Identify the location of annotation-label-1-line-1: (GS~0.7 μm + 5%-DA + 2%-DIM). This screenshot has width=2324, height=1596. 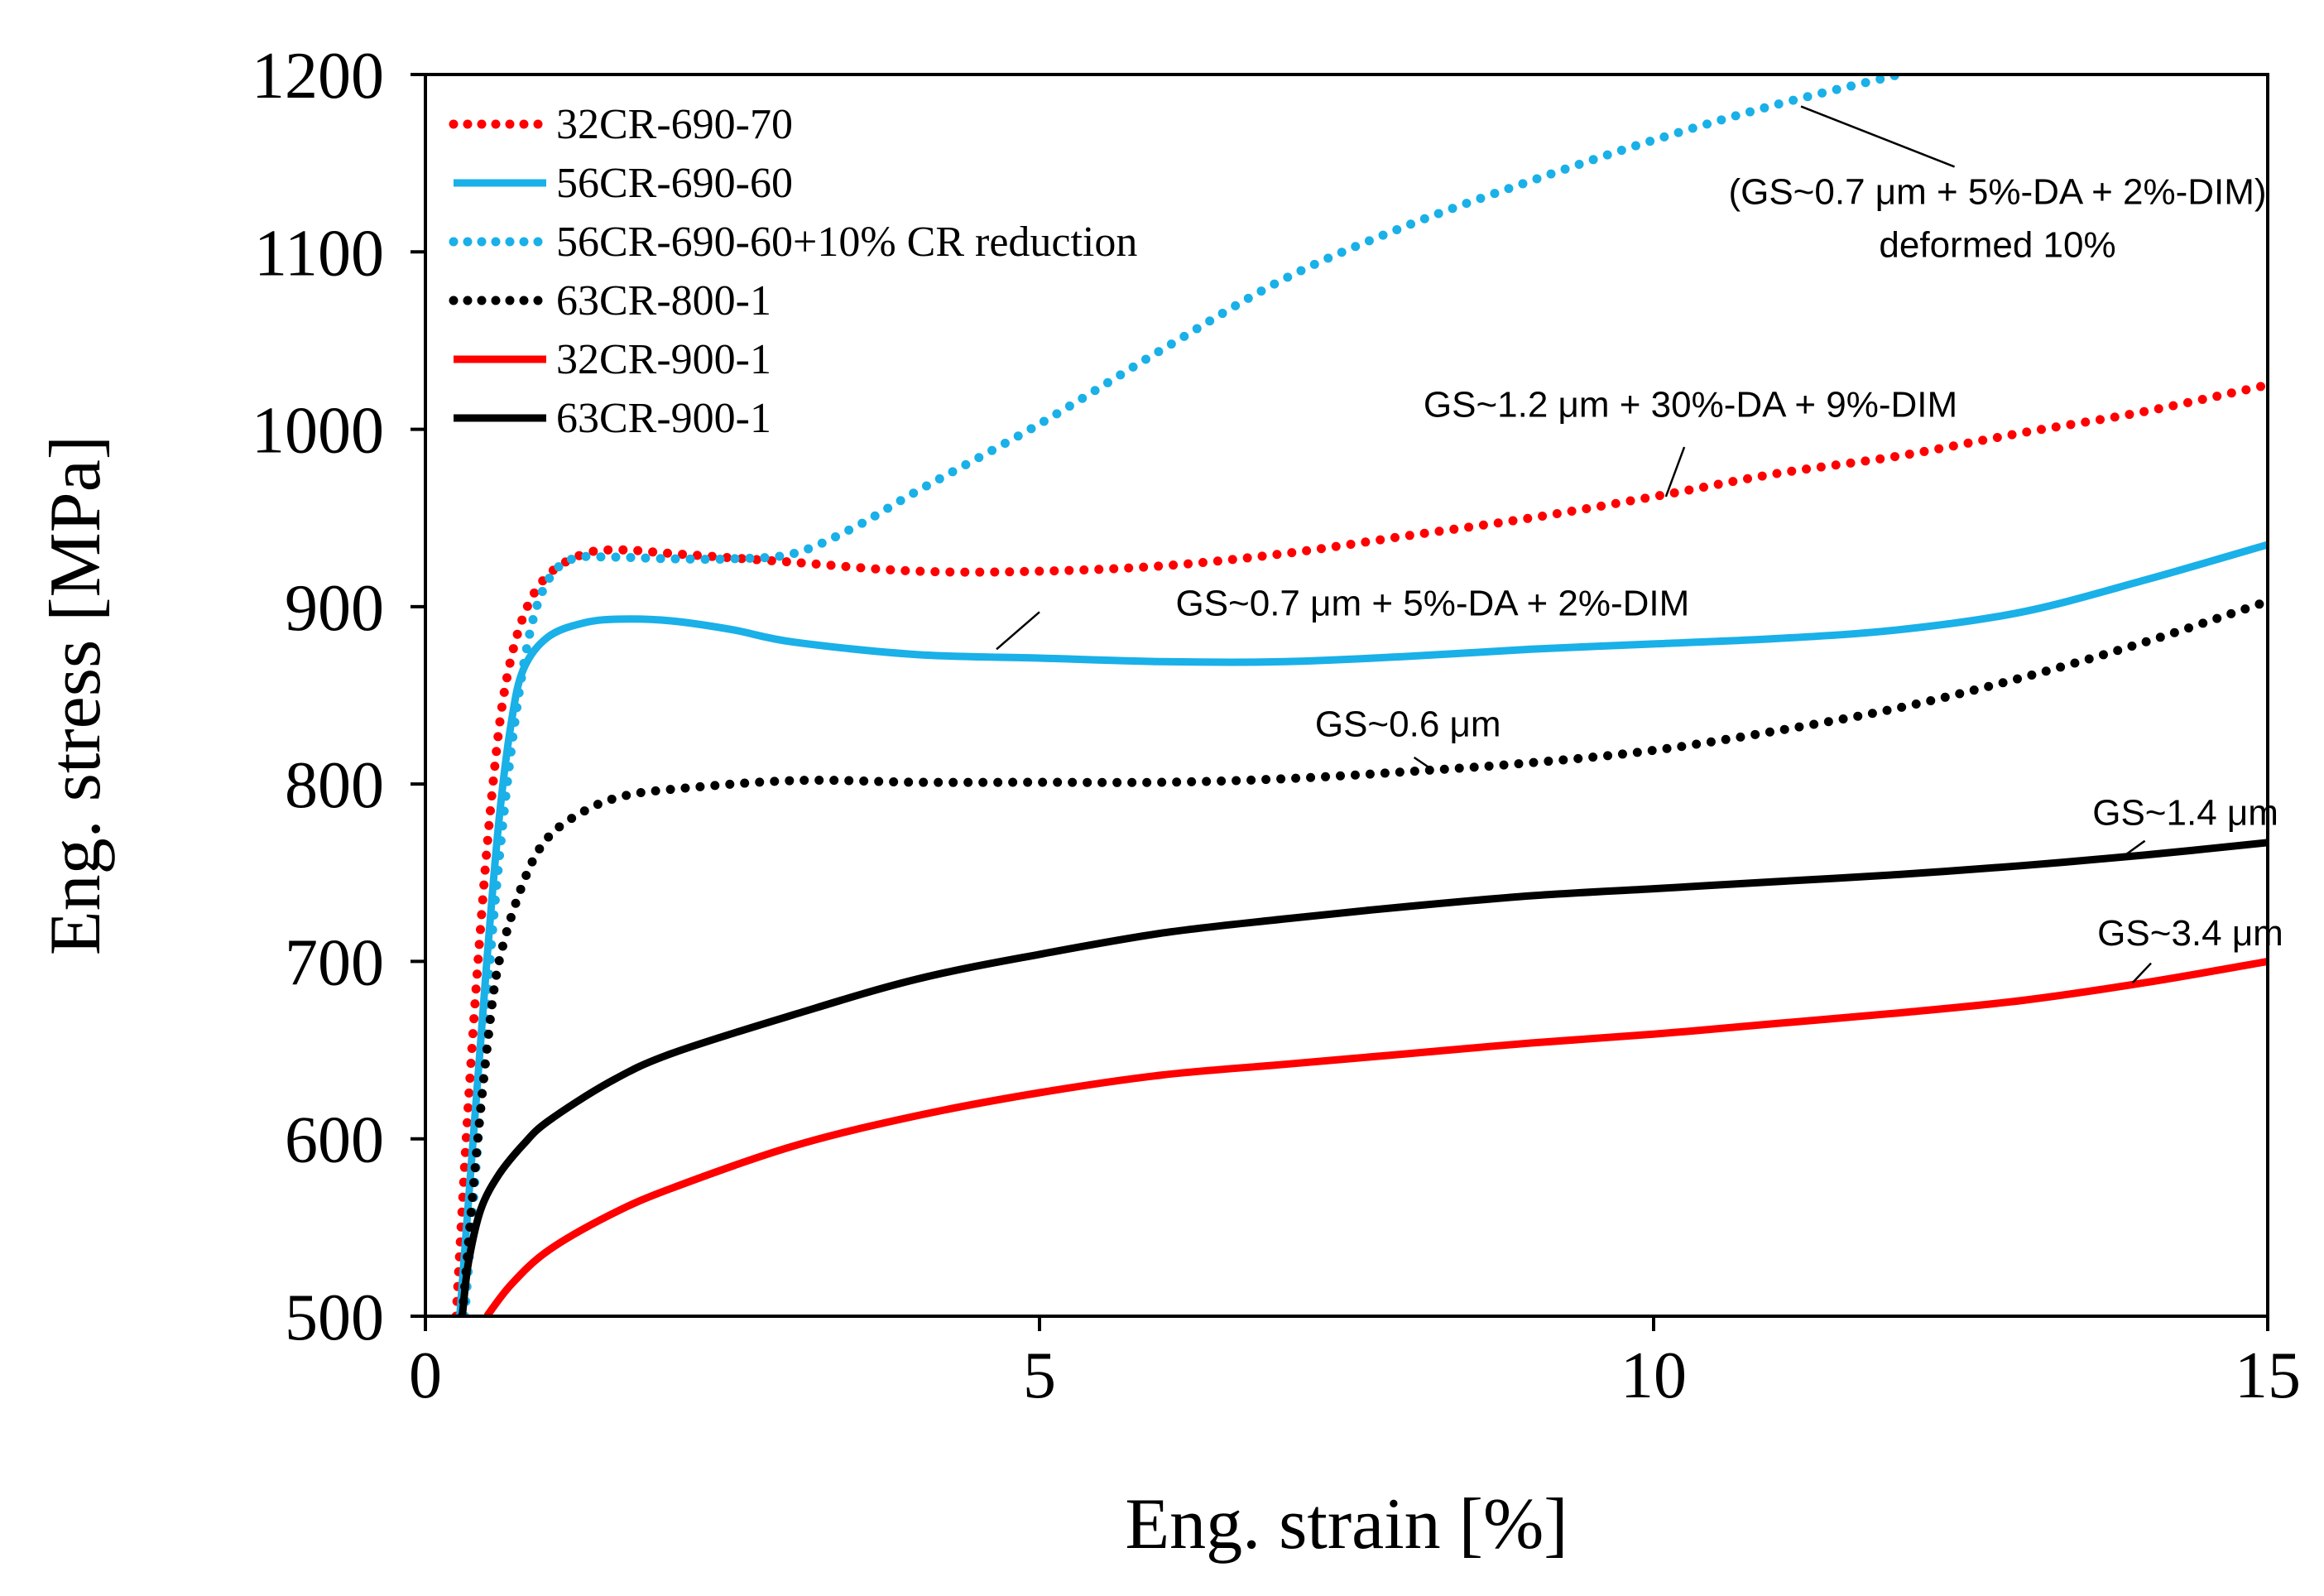
(1997, 191).